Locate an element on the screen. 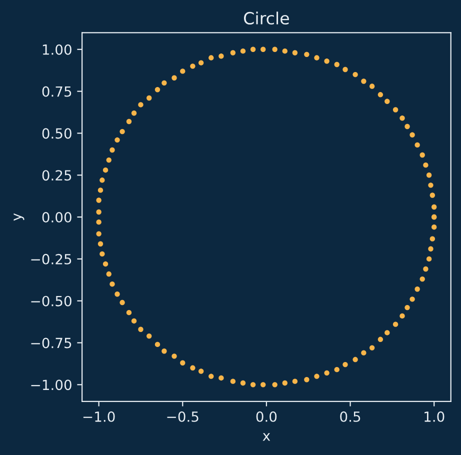 The width and height of the screenshot is (461, 455). y-tick-label: −0.75 is located at coordinates (51, 343).